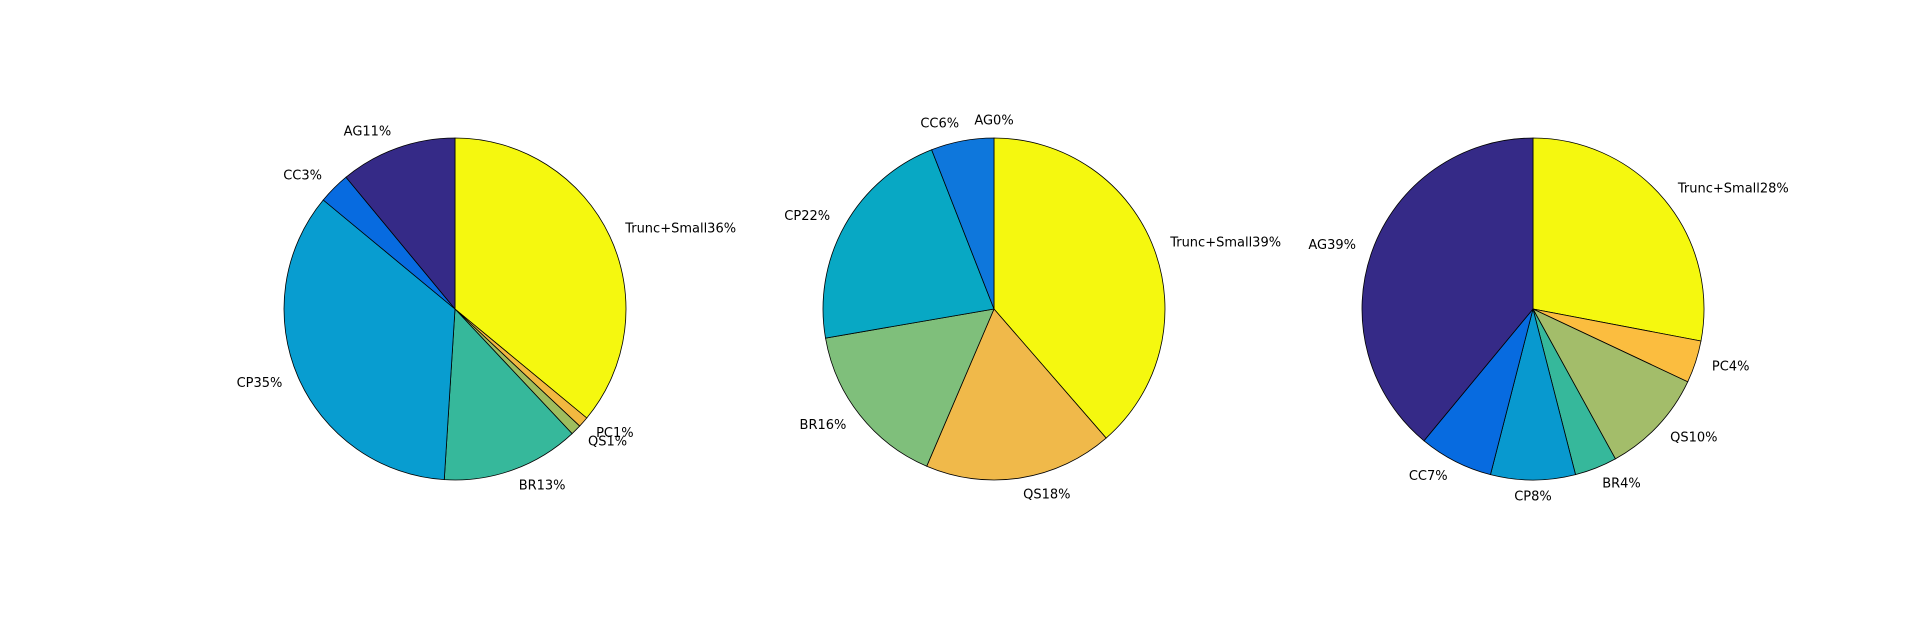 Image resolution: width=1918 pixels, height=638 pixels. Describe the element at coordinates (1046, 494) in the screenshot. I see `pie-2-label-qs: QS18%` at that location.